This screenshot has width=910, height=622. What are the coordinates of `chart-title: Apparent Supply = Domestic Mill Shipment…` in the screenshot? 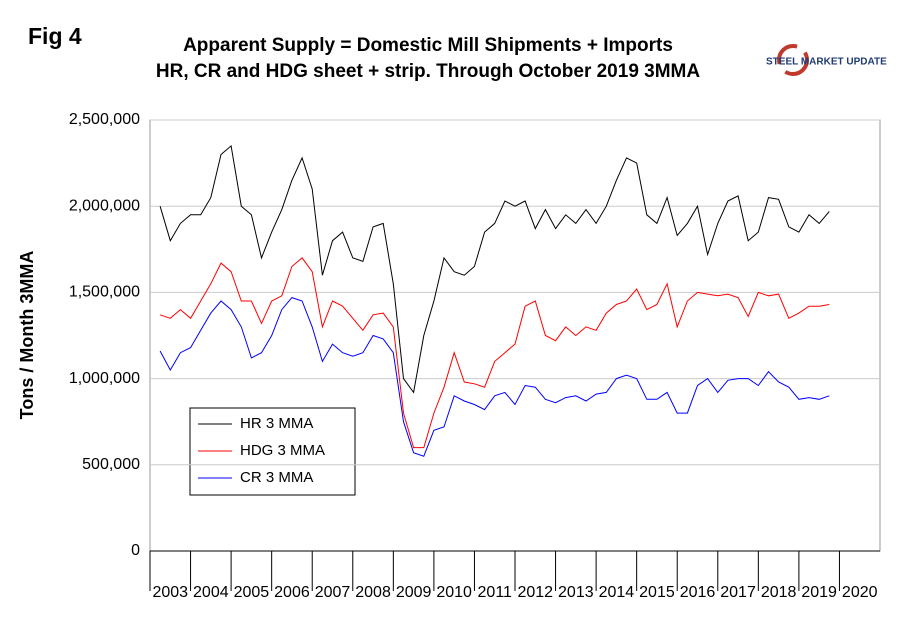 It's located at (428, 45).